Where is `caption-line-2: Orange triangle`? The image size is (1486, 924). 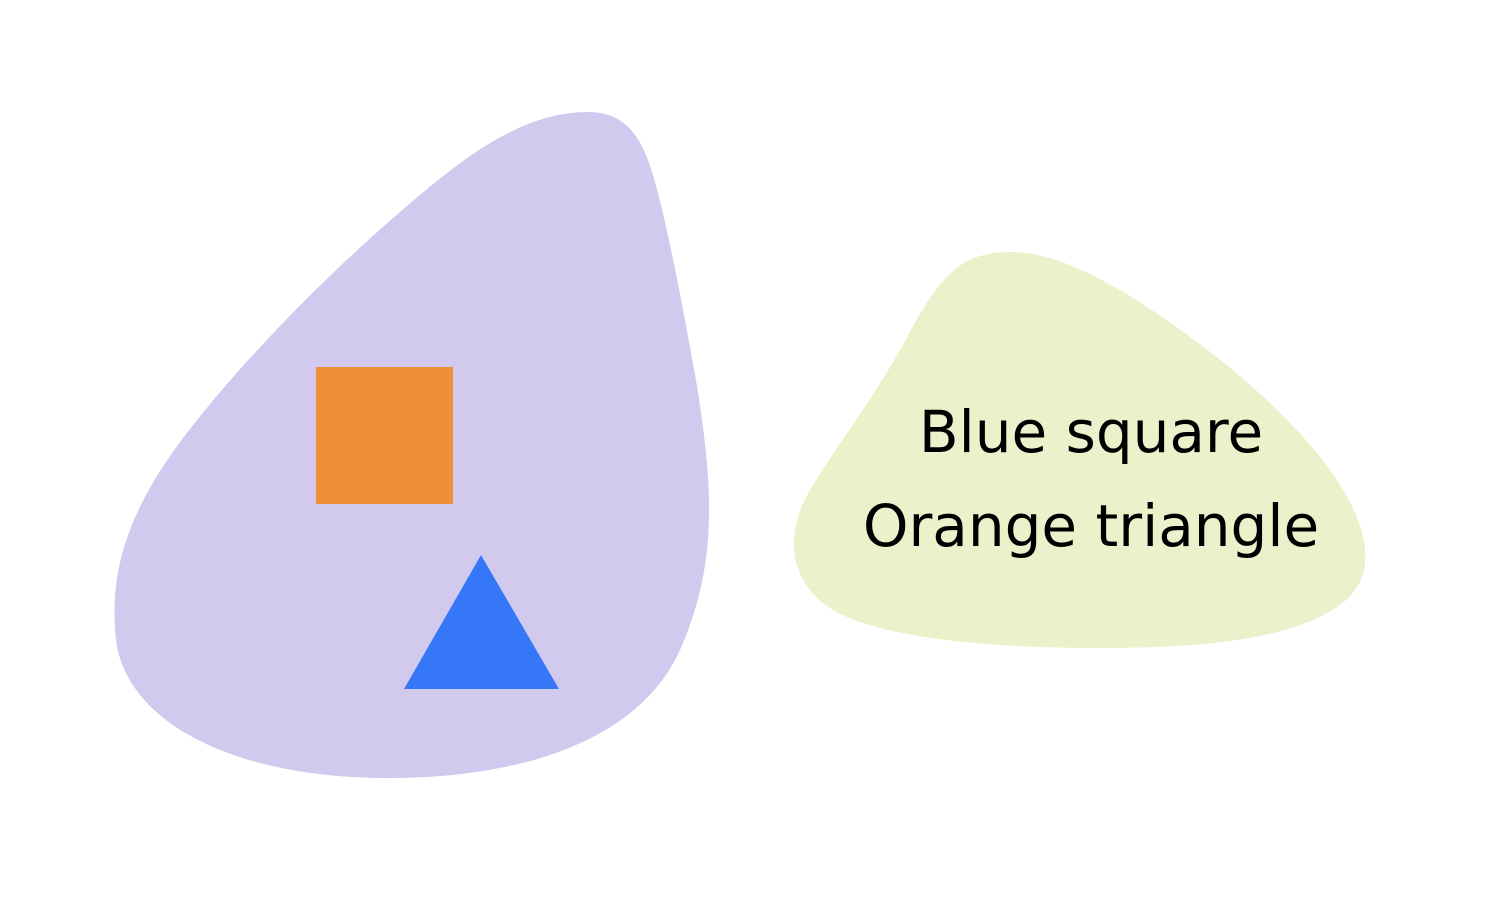
caption-line-2: Orange triangle is located at coordinates (1091, 526).